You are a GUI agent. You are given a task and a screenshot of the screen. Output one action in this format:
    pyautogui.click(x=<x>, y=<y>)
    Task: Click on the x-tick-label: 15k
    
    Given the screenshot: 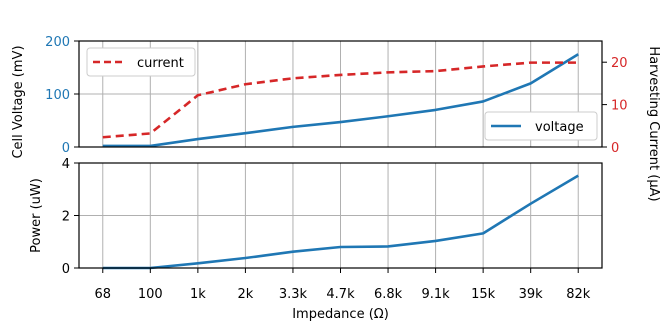 What is the action you would take?
    pyautogui.click(x=483, y=294)
    